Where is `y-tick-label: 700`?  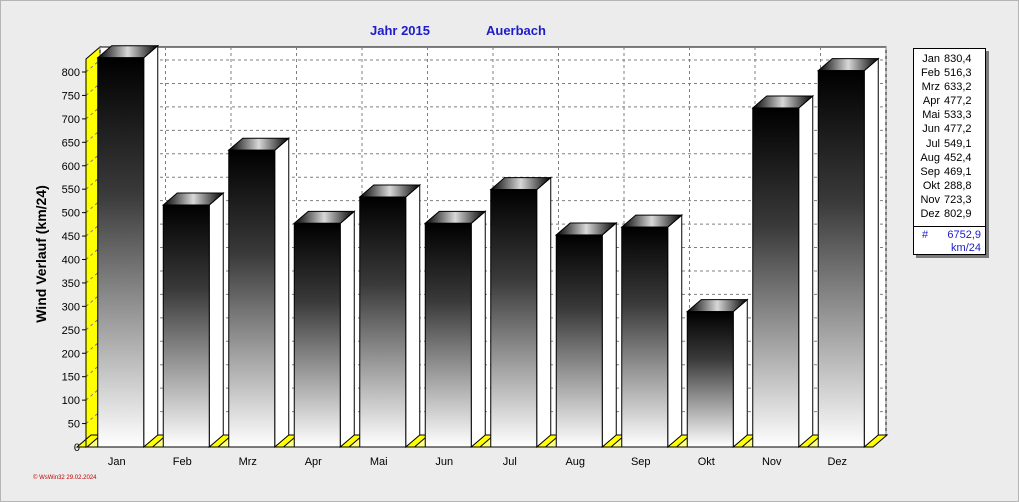 y-tick-label: 700 is located at coordinates (71, 120).